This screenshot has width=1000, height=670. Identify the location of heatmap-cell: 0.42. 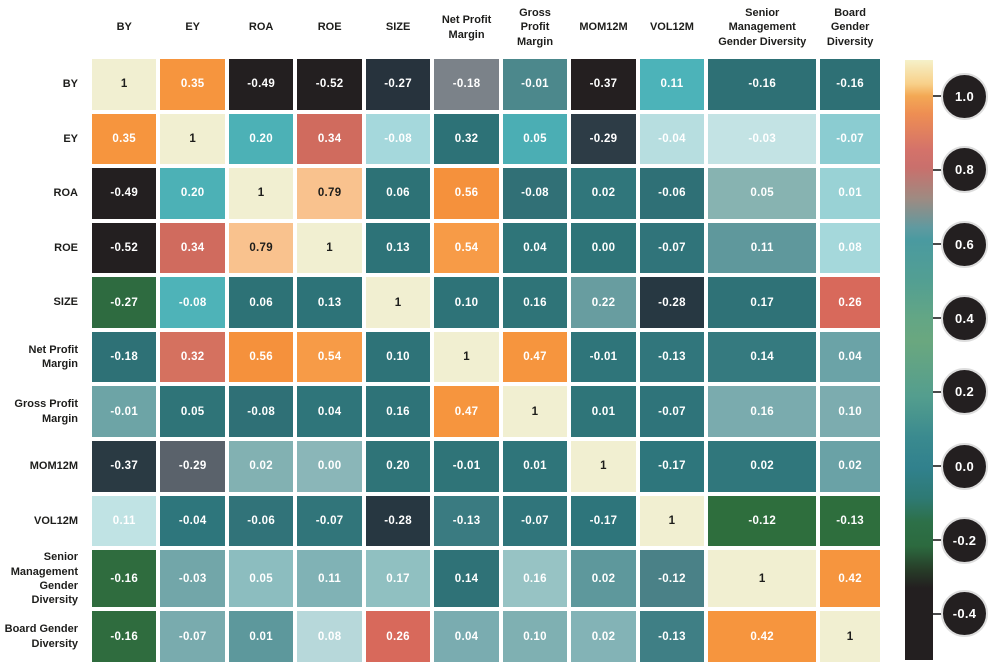
(762, 636).